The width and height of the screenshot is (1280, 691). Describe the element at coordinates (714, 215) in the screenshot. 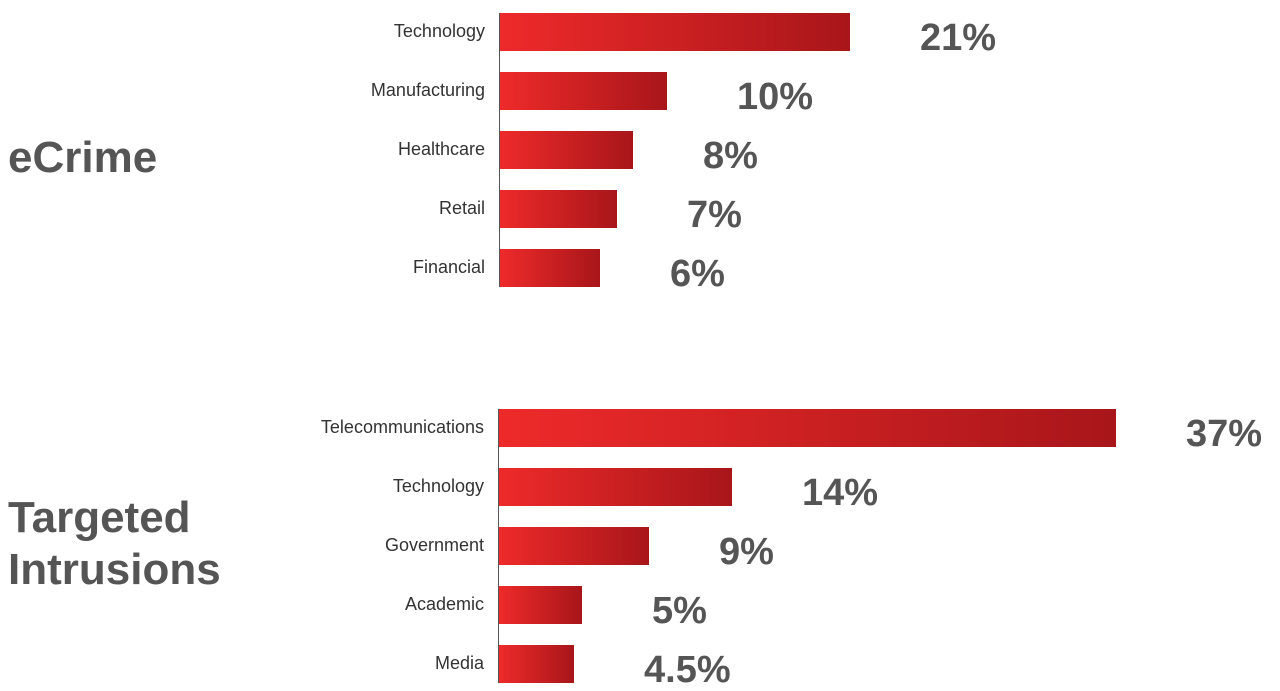

I see `ecrime-value-label: 7%` at that location.